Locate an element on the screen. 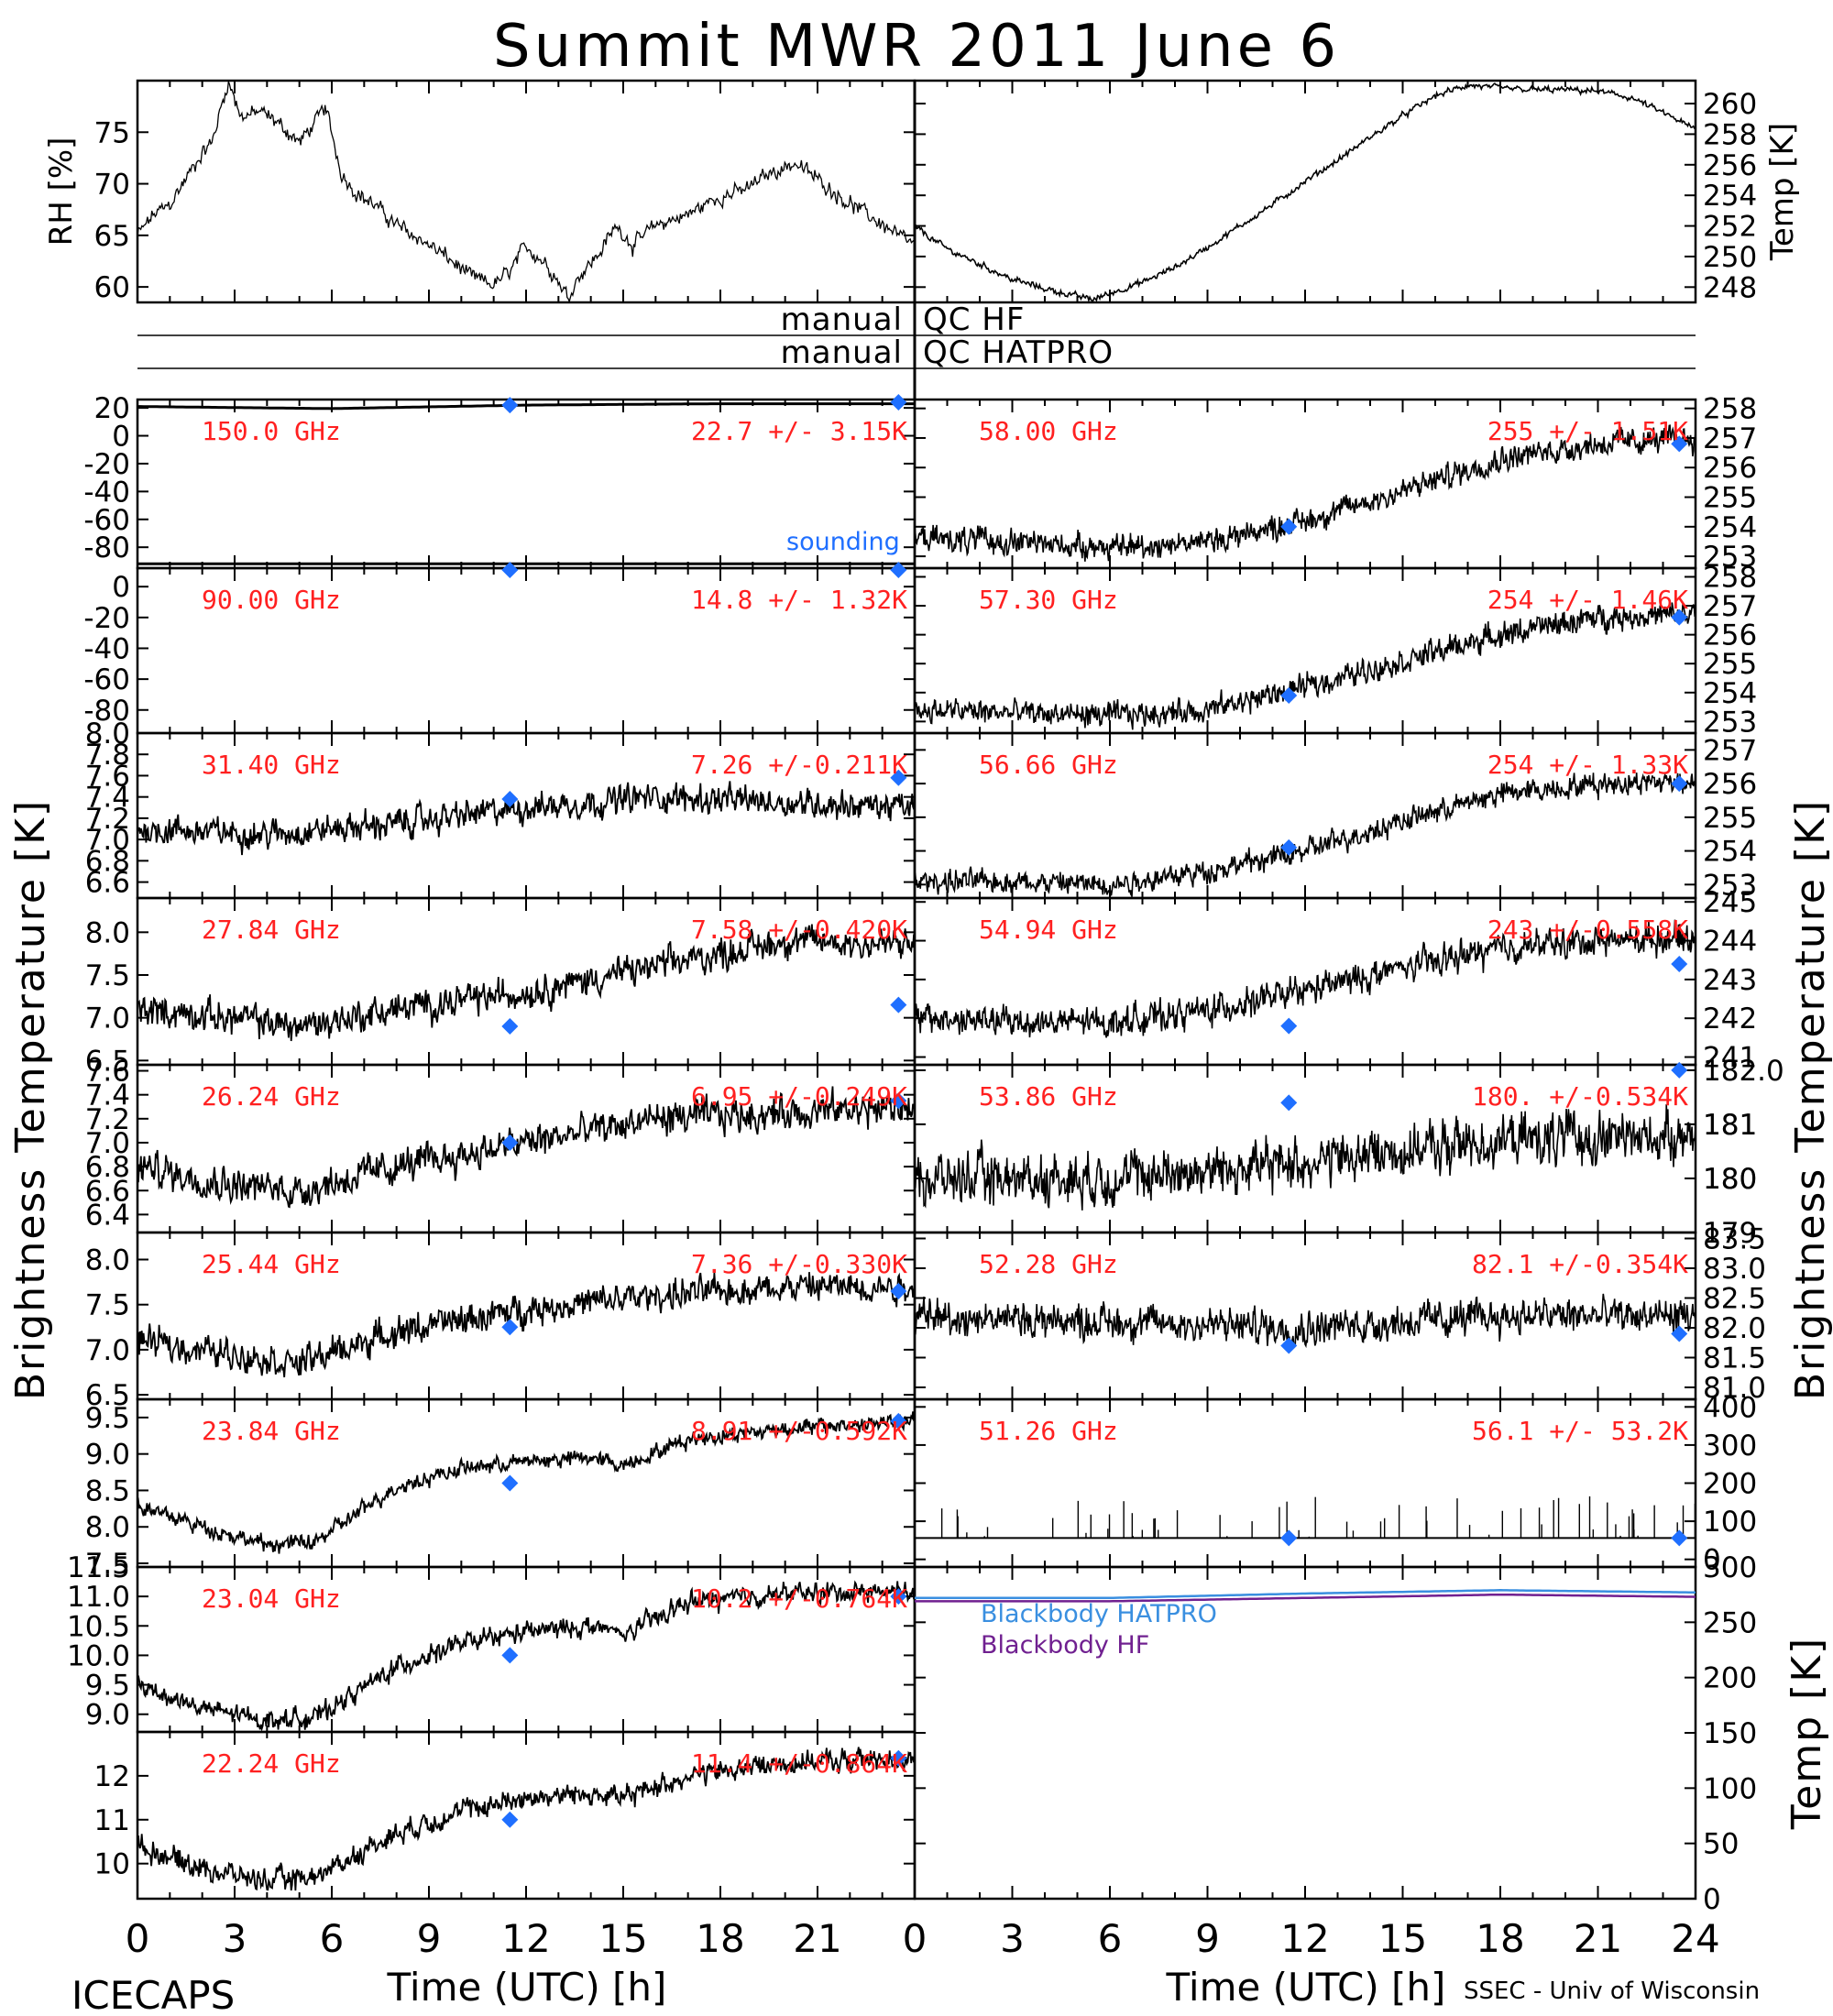  y-tick-label: 244 is located at coordinates (1730, 942).